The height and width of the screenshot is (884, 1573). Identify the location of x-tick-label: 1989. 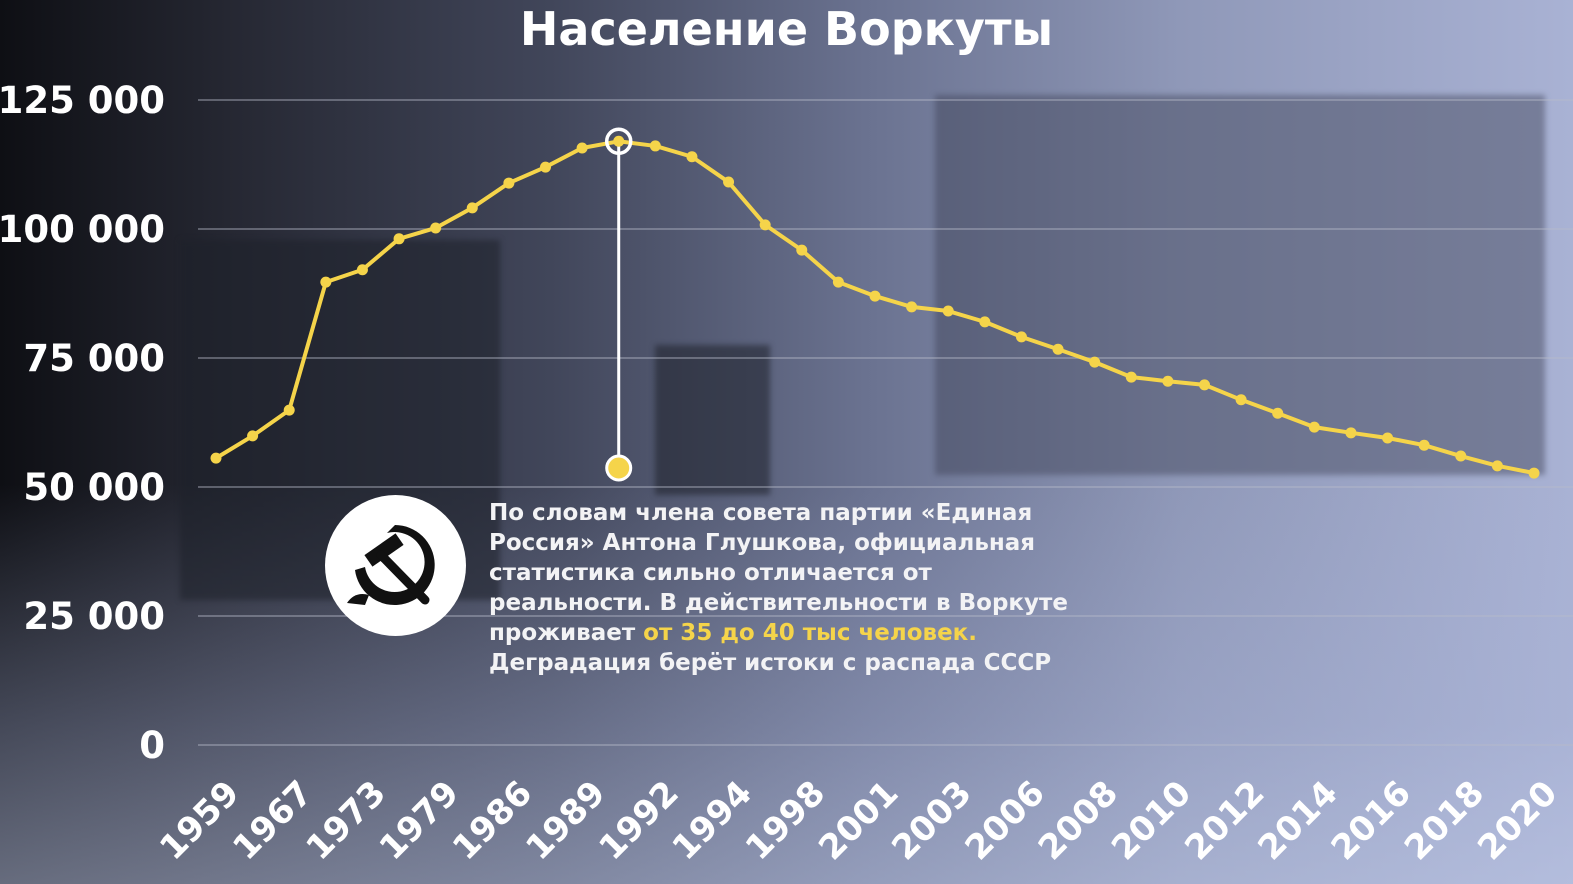
(565, 820).